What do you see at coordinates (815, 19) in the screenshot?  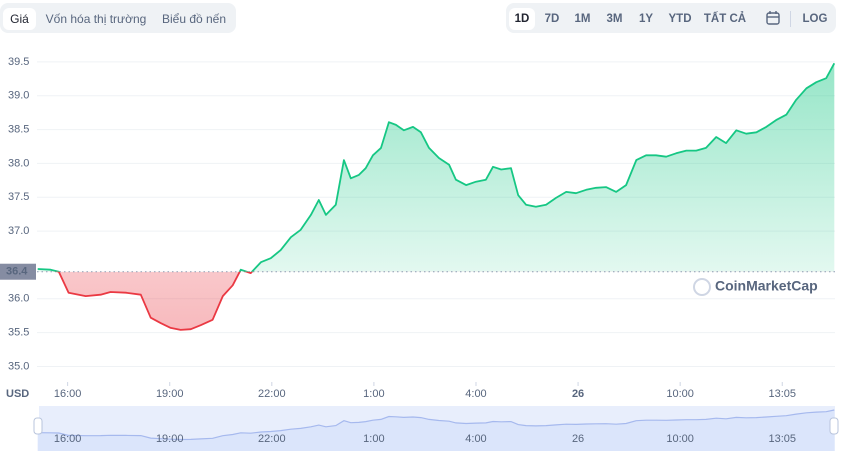 I see `log-toggle: LOG` at bounding box center [815, 19].